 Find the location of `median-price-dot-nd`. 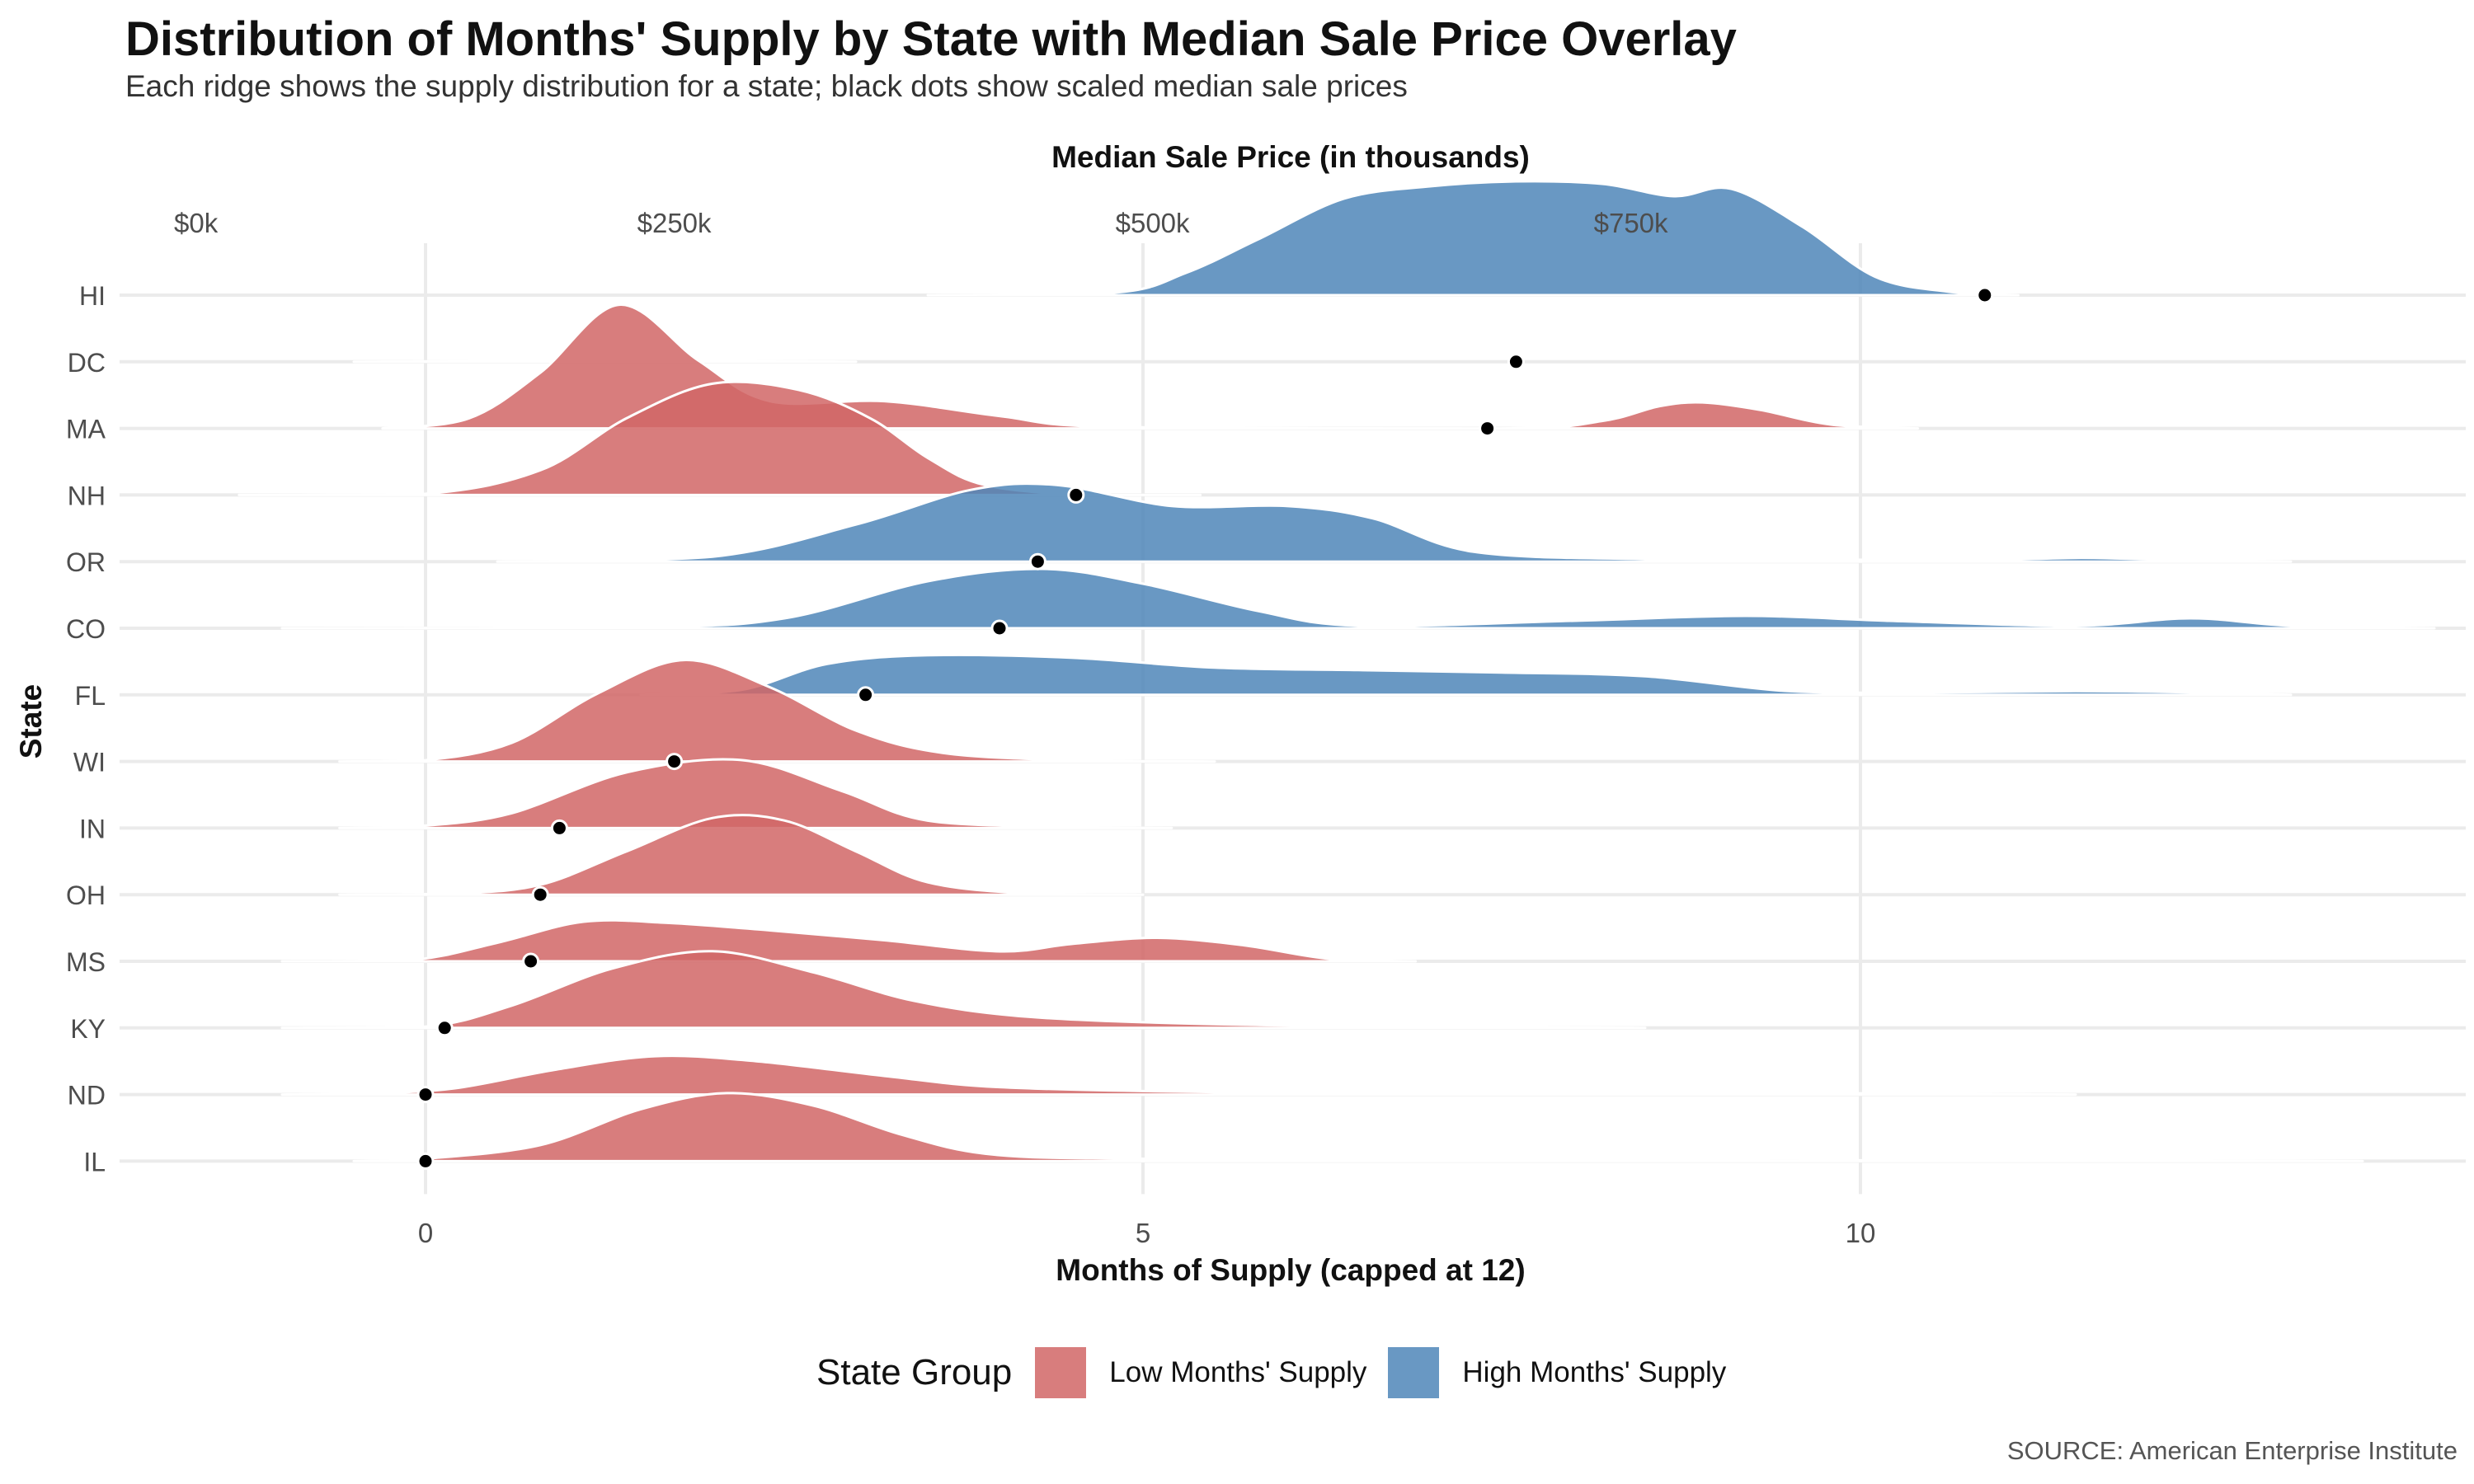

median-price-dot-nd is located at coordinates (425, 1095).